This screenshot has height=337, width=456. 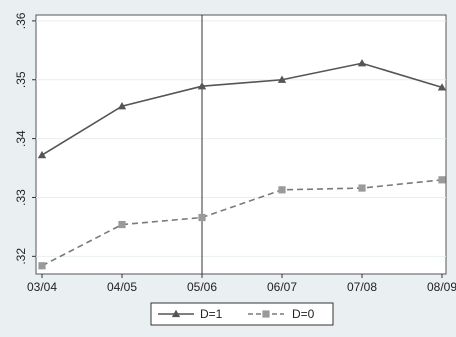 What do you see at coordinates (21, 20) in the screenshot?
I see `y-tick-label: .36` at bounding box center [21, 20].